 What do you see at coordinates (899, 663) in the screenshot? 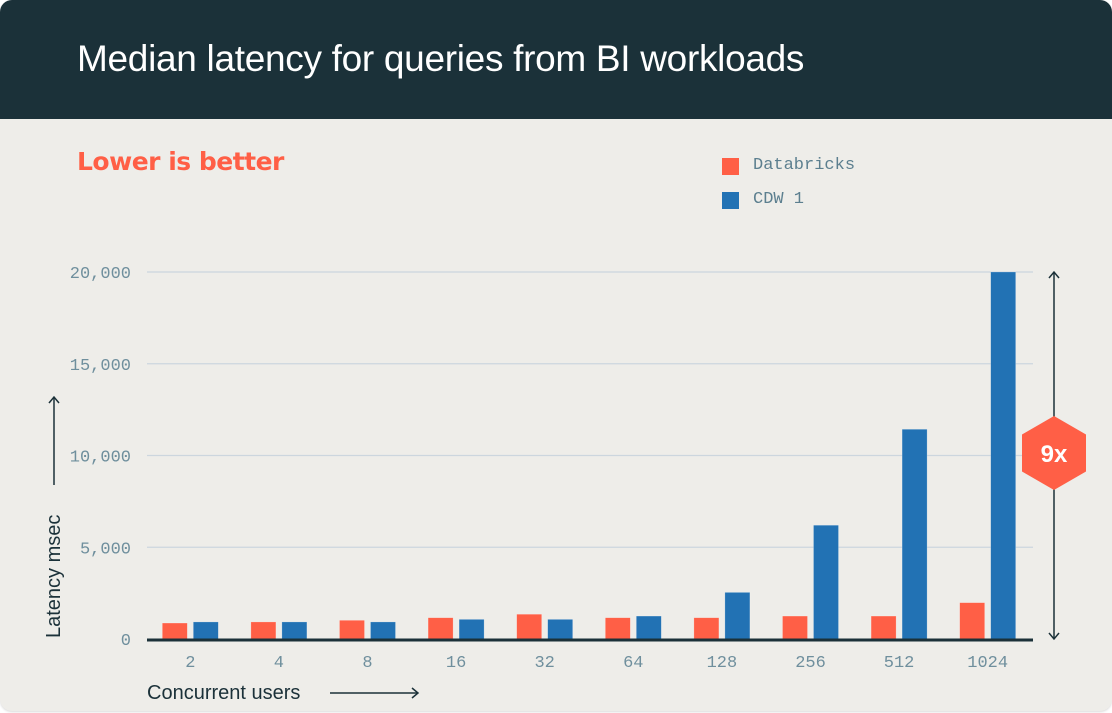
I see `x-tick-label: 512` at bounding box center [899, 663].